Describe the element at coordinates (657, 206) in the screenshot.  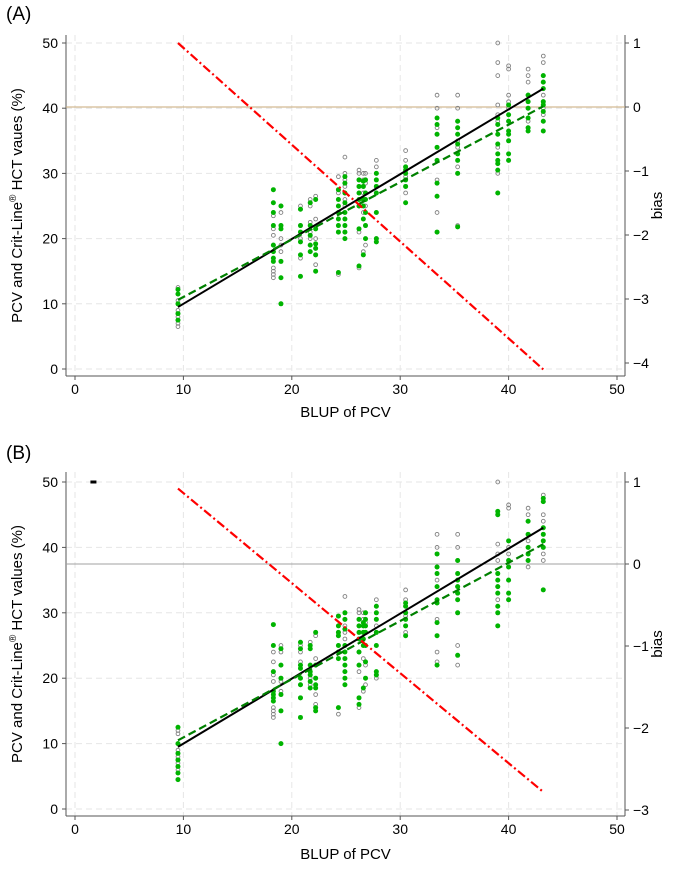
I see `y2-axis-label: bias` at that location.